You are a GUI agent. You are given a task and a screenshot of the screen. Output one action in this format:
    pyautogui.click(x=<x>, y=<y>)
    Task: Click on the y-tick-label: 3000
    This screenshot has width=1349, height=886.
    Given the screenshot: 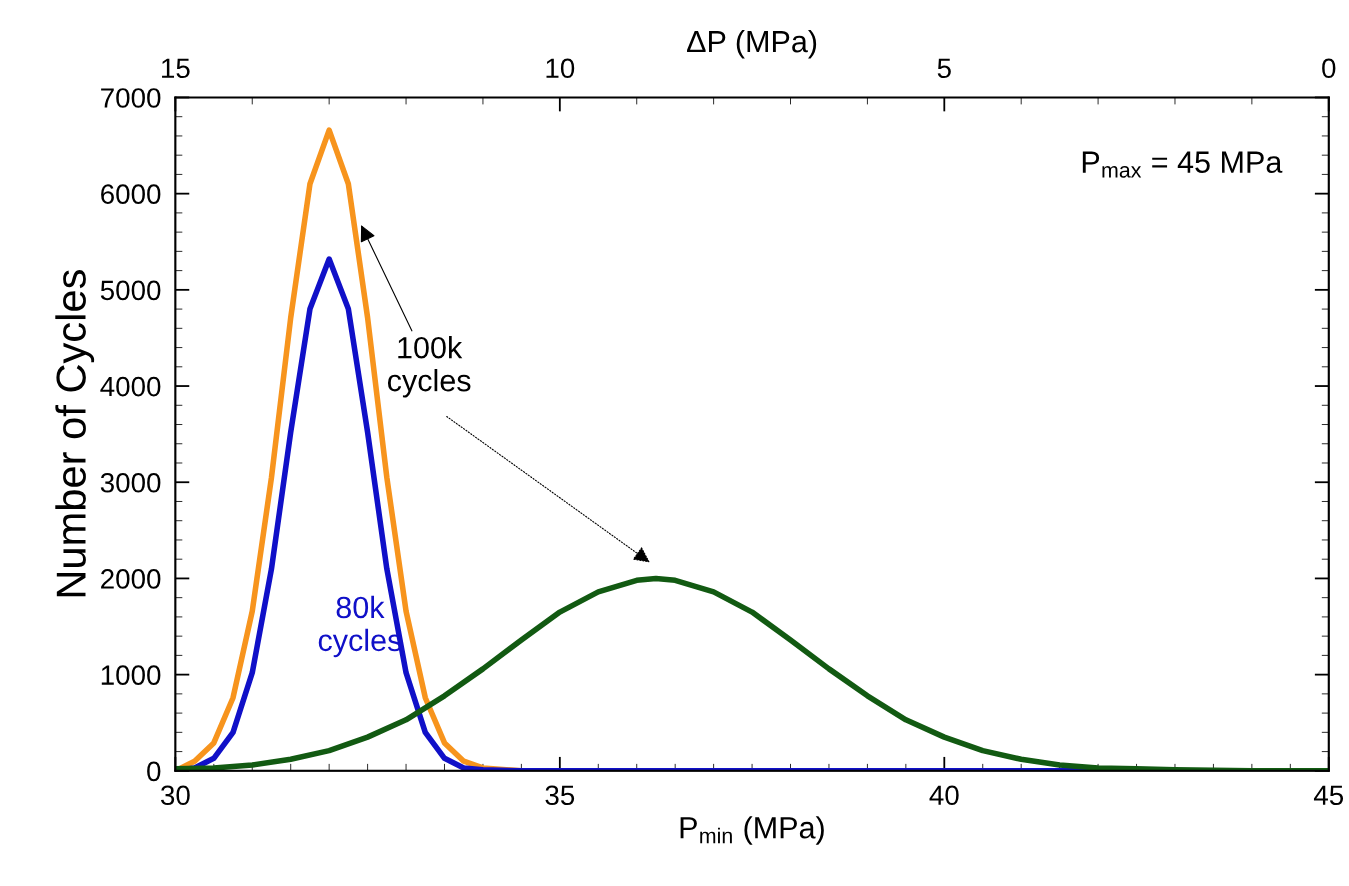 What is the action you would take?
    pyautogui.click(x=130, y=482)
    